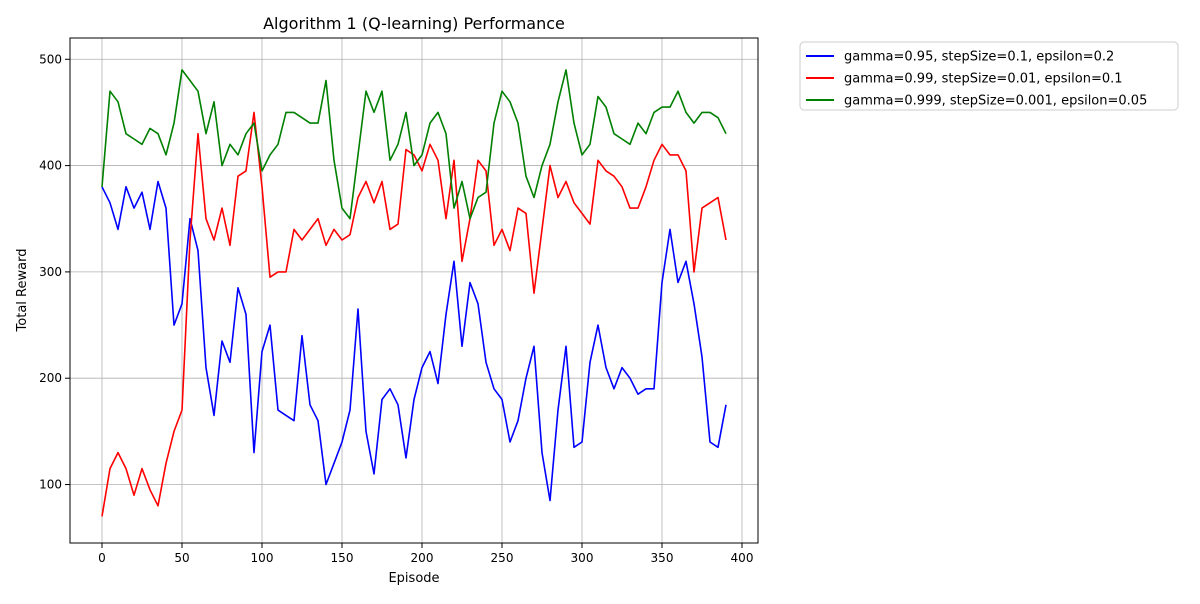 The width and height of the screenshot is (1200, 604). What do you see at coordinates (22, 291) in the screenshot?
I see `y-axis-label: Total Reward` at bounding box center [22, 291].